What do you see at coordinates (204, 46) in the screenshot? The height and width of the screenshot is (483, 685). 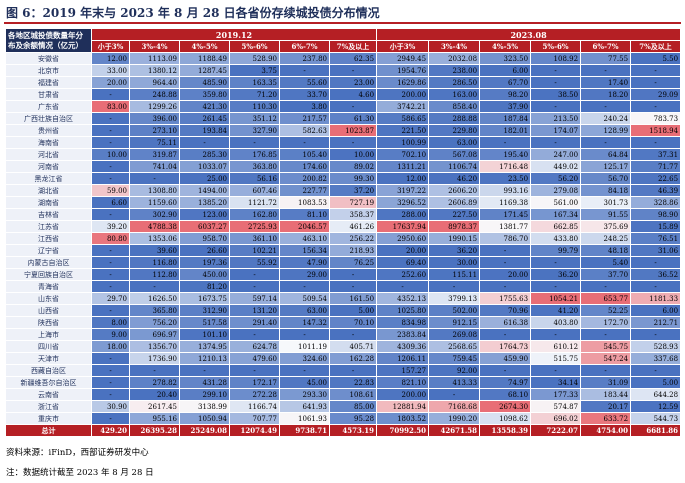 I see `column-header: 4%-5%` at bounding box center [204, 46].